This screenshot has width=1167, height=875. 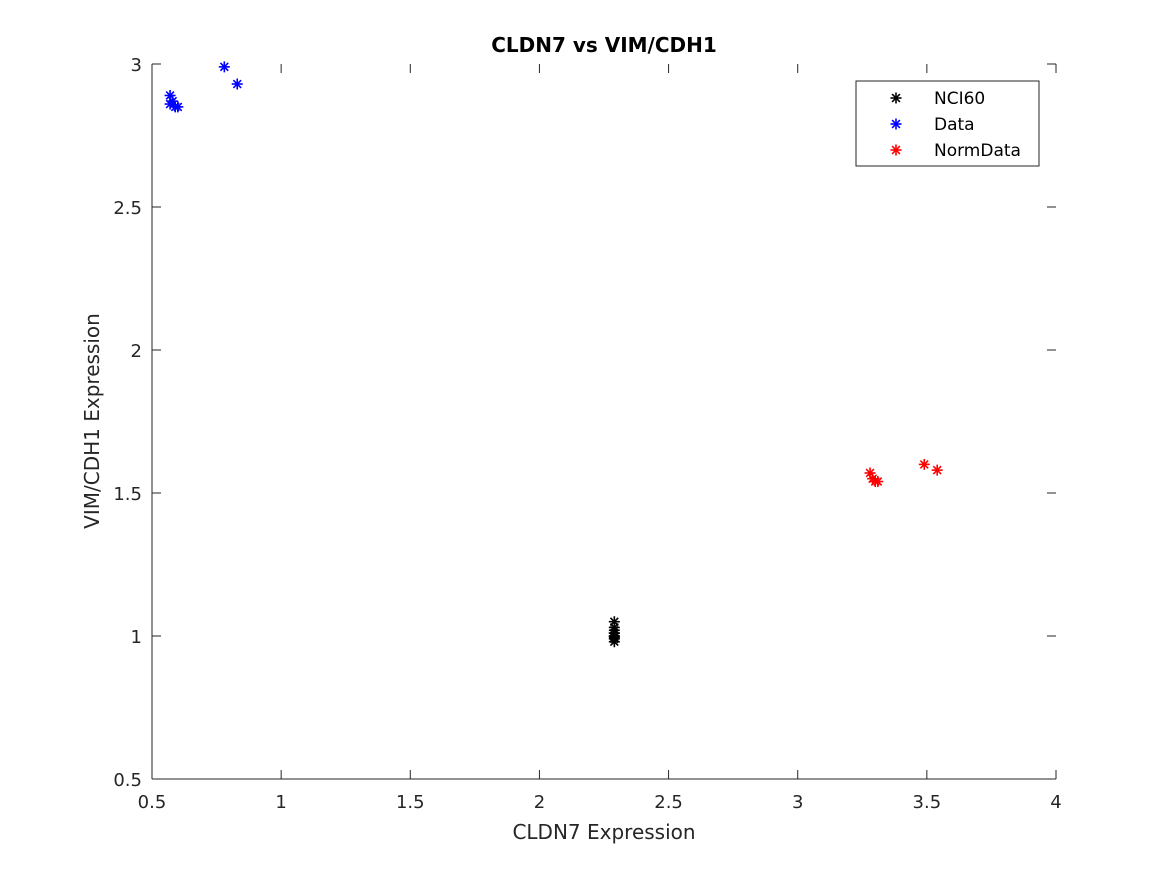 I want to click on series-data-points, so click(x=203, y=87).